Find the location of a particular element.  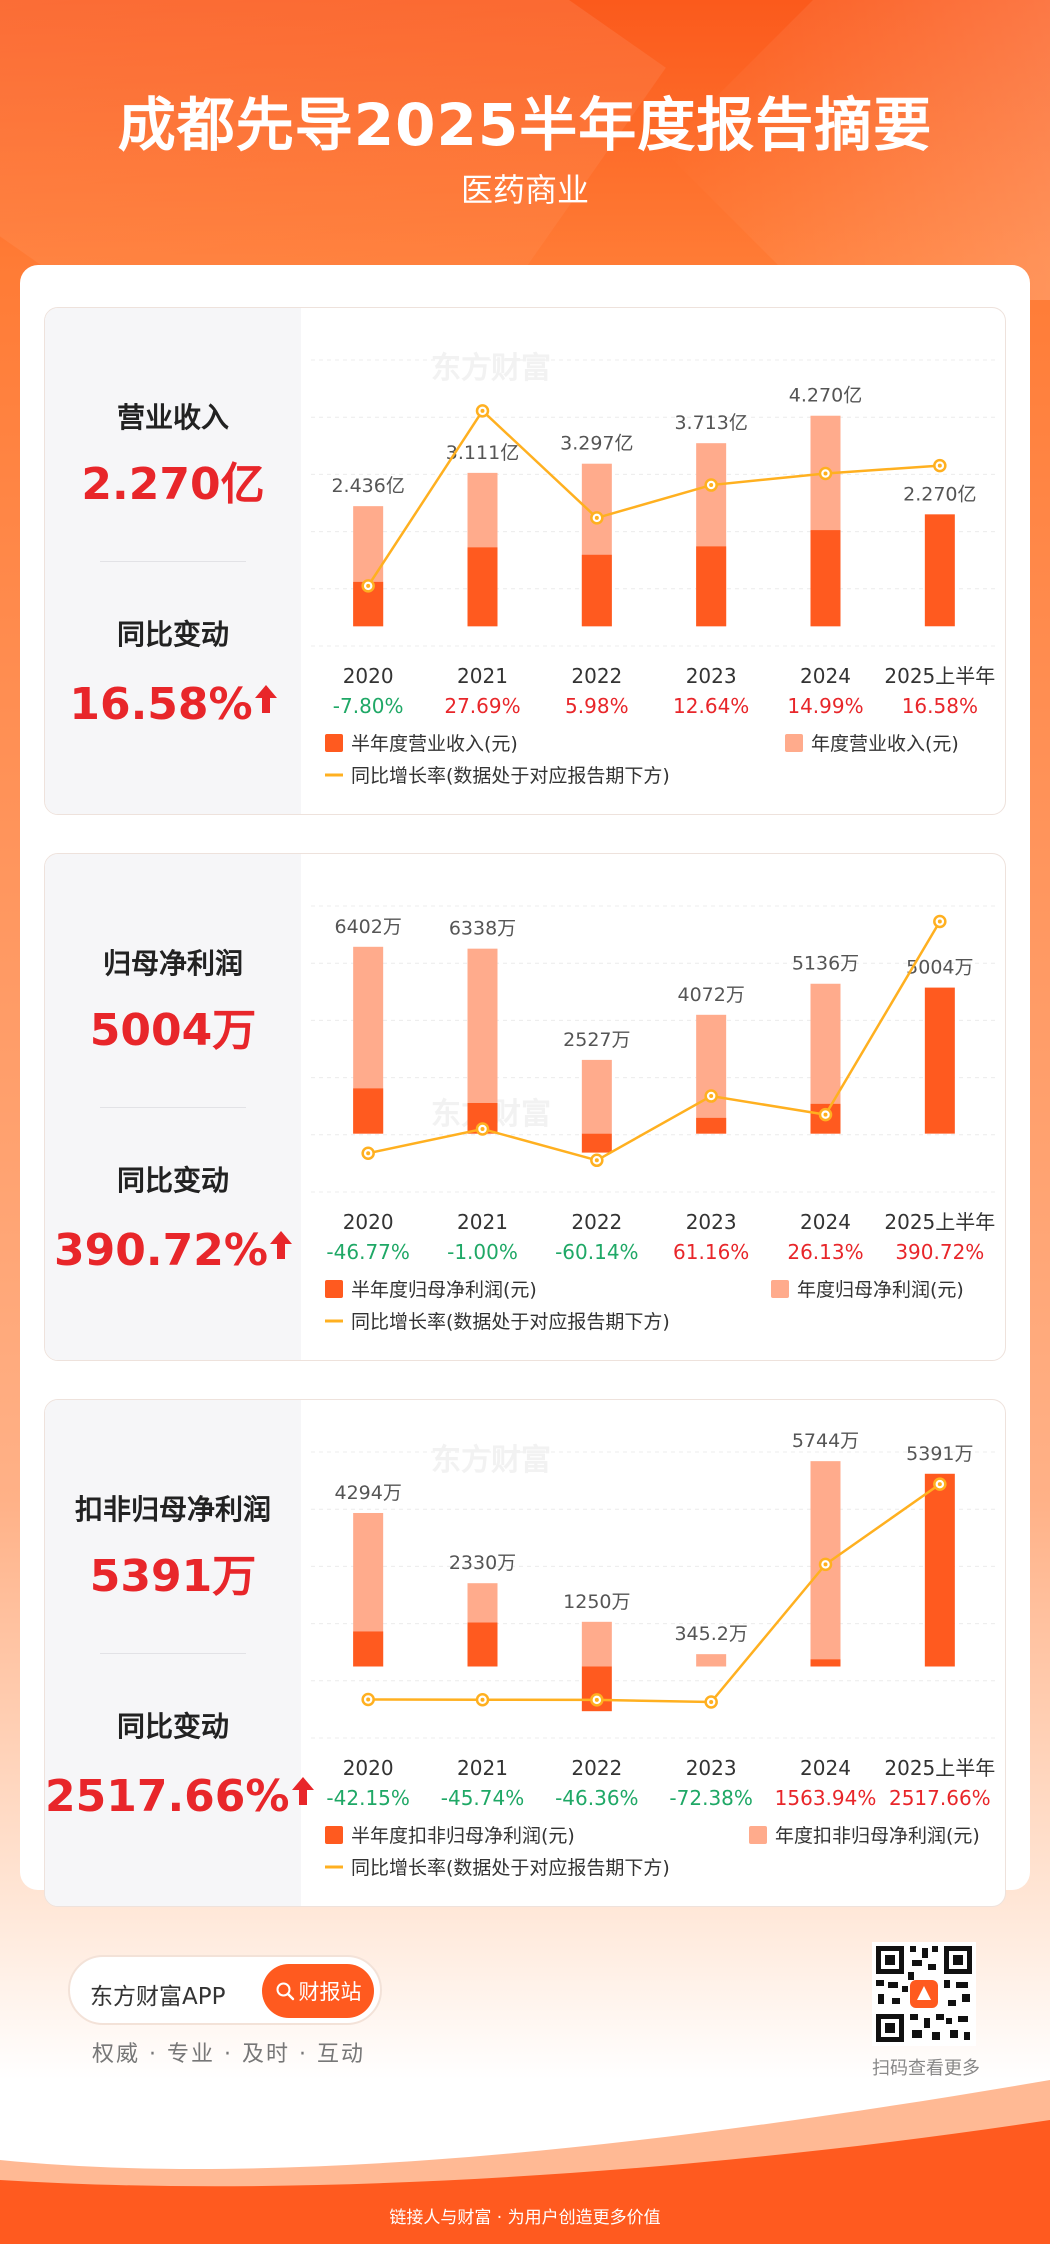

search-icon is located at coordinates (285, 1991).